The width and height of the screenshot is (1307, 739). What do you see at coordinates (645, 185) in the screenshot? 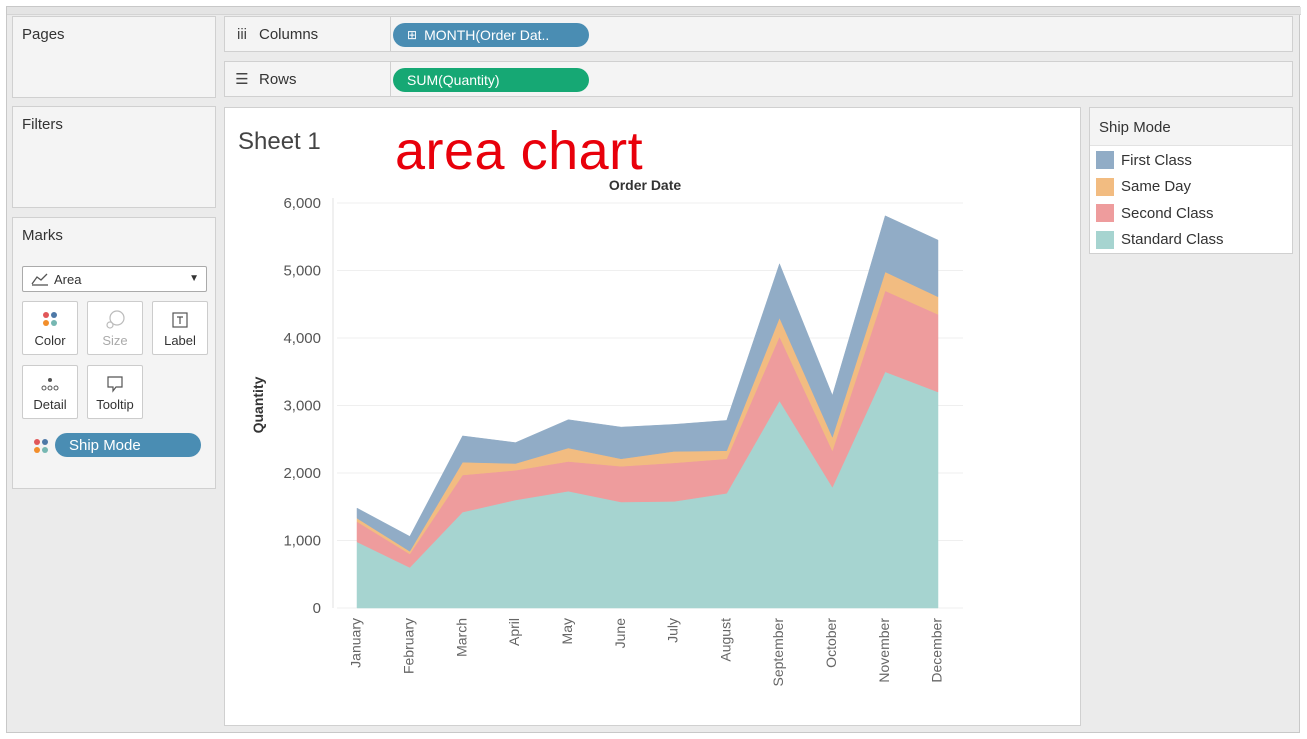
I see `top-axis-title: Order Date` at bounding box center [645, 185].